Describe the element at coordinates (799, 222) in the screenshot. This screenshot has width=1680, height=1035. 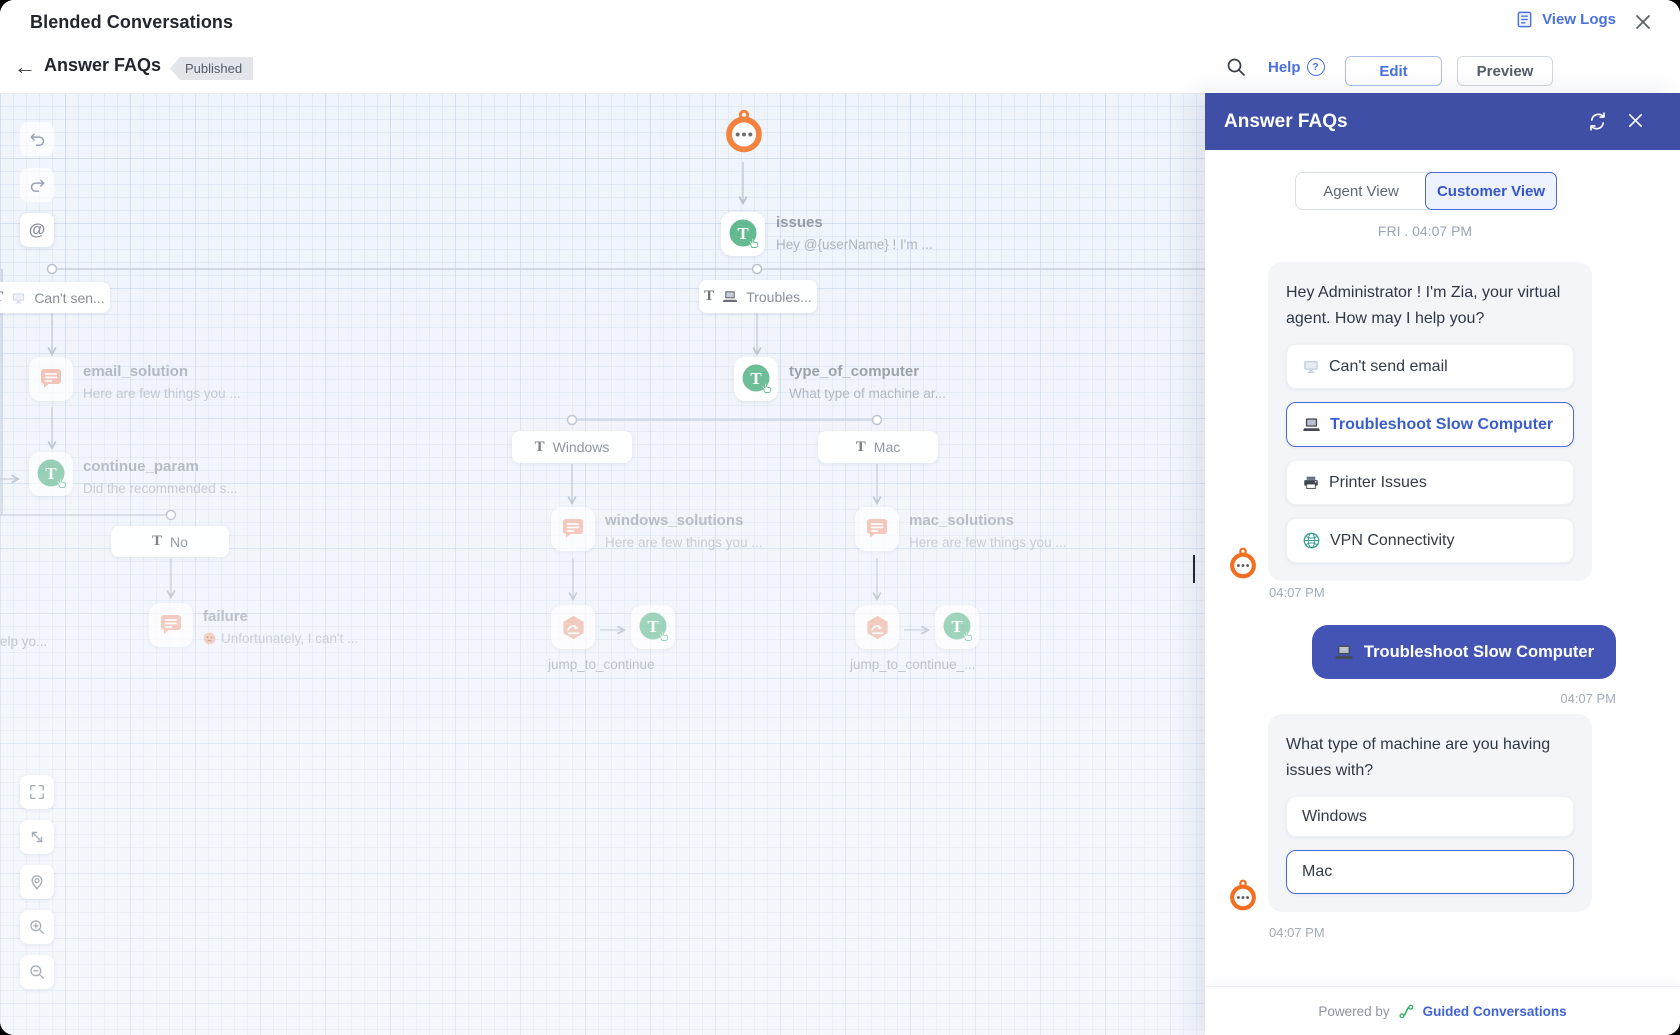
I see `node-issues-label: issues` at that location.